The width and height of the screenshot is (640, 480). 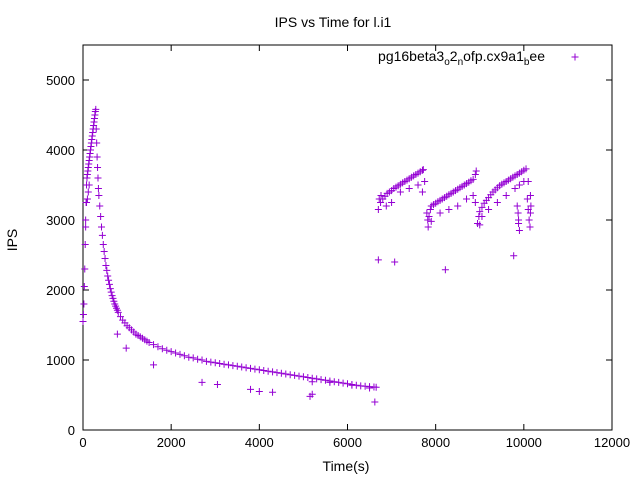 I want to click on x-tick-label: 2000, so click(x=171, y=442).